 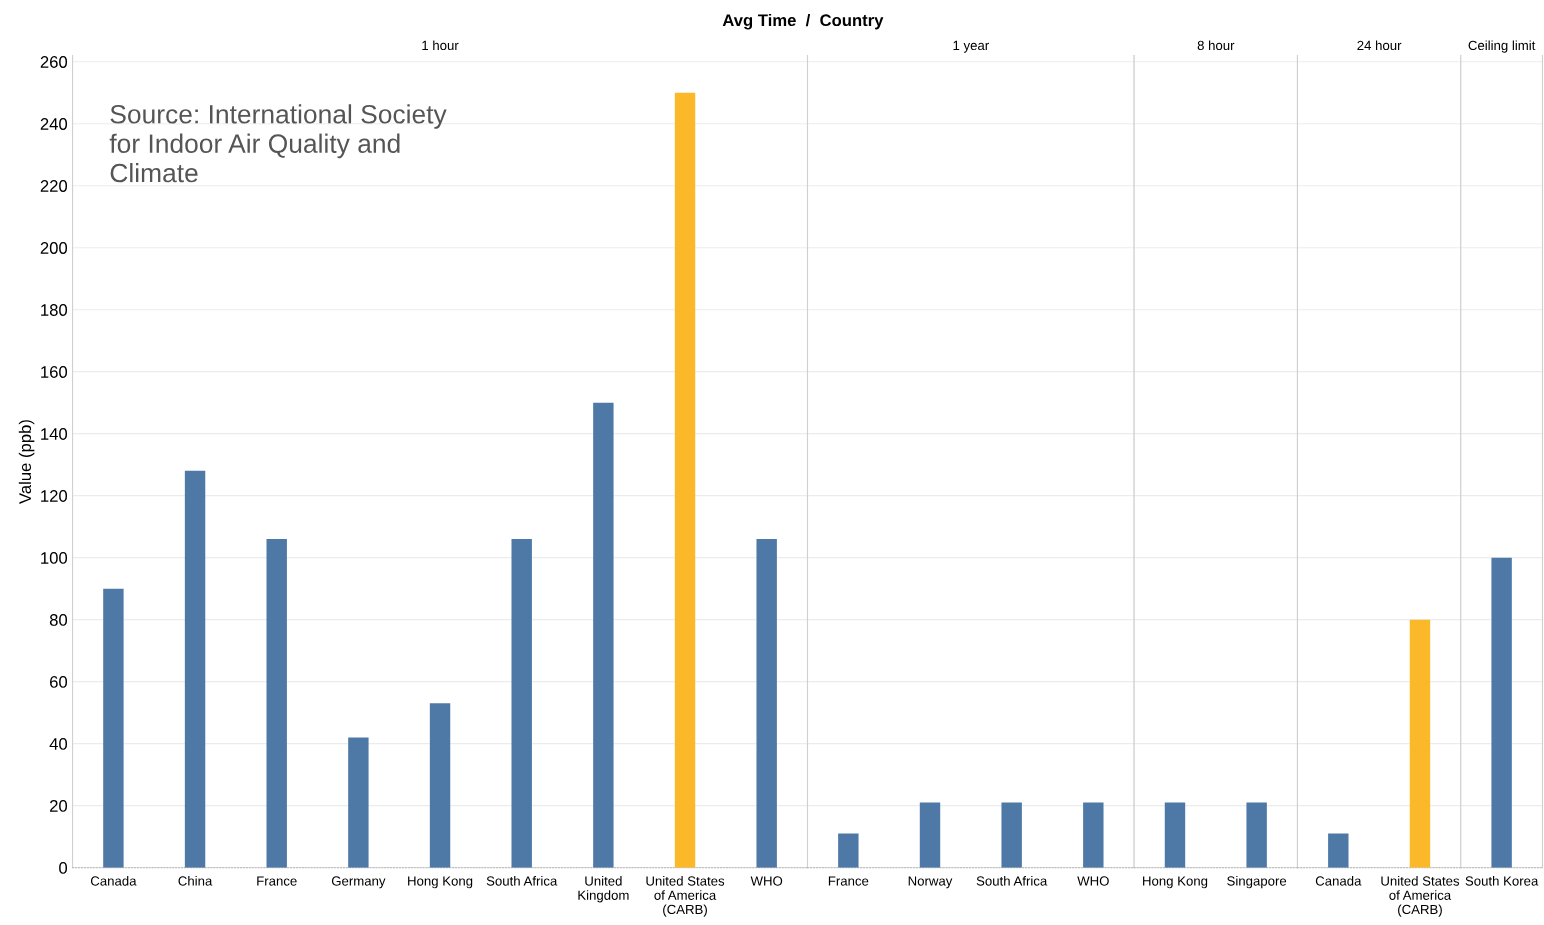 I want to click on y-tick-label: 140, so click(x=54, y=434).